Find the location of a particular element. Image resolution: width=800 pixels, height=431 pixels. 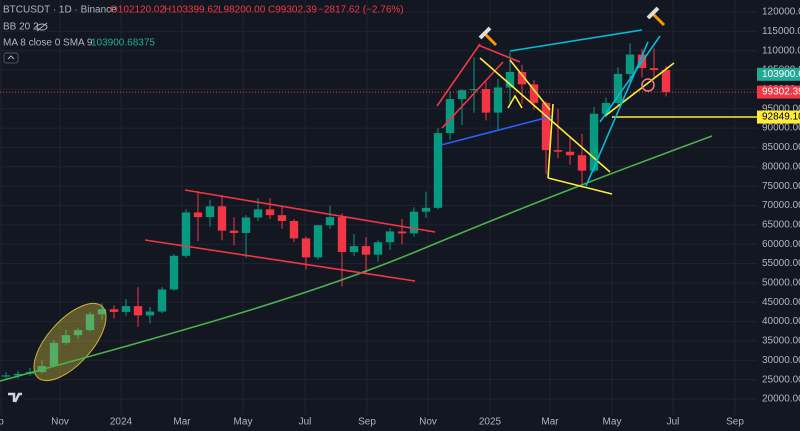

indicator-name: BB 20 2 is located at coordinates (21, 27).